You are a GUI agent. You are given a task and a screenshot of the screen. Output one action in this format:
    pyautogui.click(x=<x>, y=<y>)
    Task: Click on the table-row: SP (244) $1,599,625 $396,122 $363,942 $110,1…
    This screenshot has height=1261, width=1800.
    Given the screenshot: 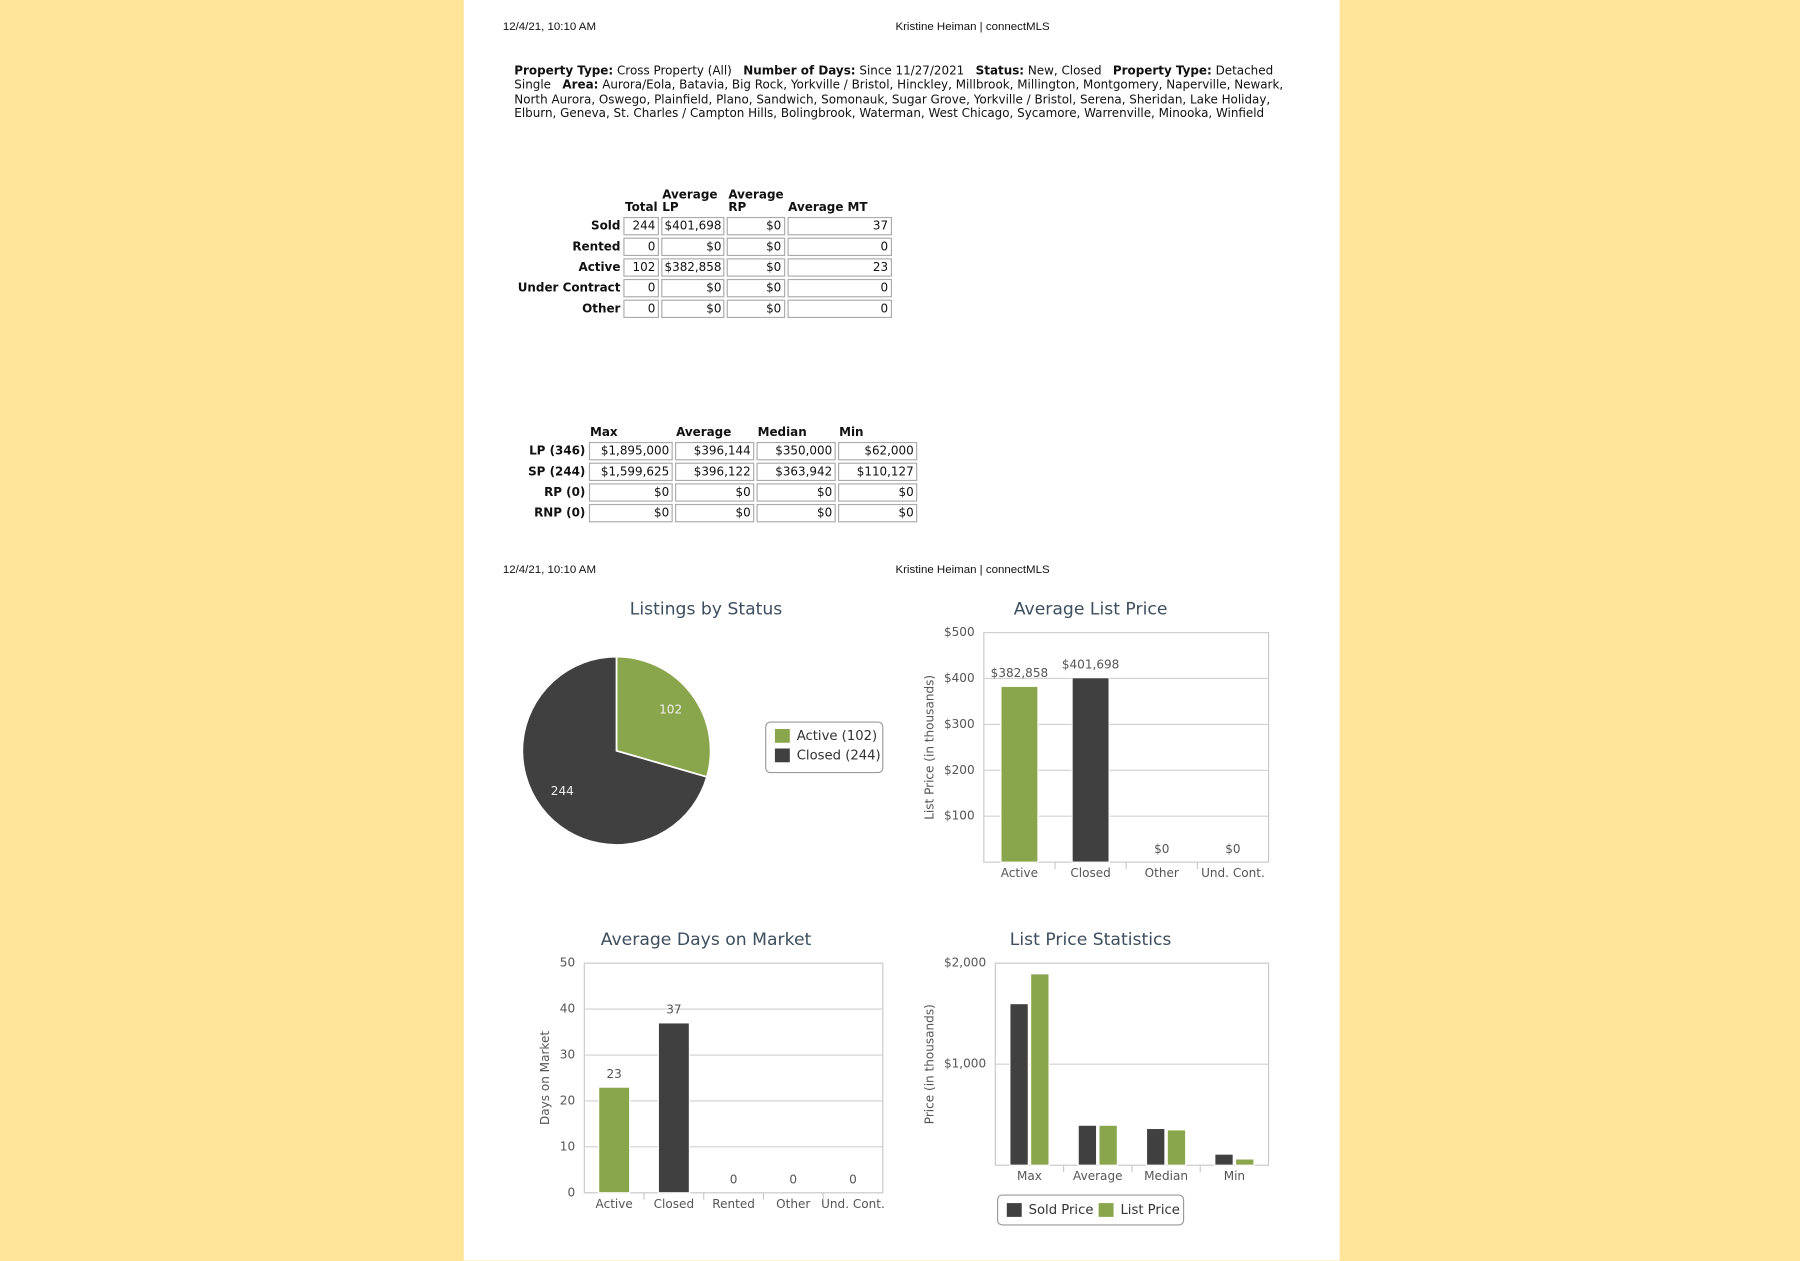 What is the action you would take?
    pyautogui.click(x=722, y=472)
    